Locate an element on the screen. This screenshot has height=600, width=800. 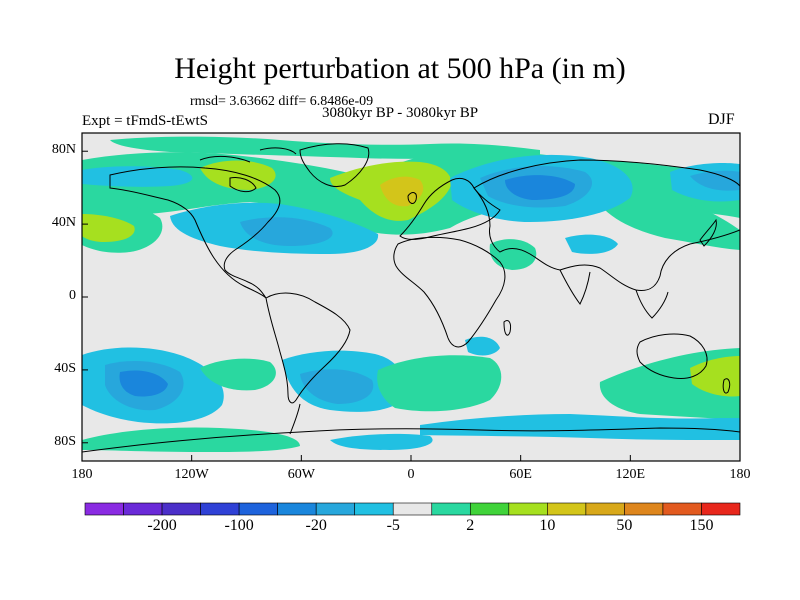
coast-asia is located at coordinates (606, 225).